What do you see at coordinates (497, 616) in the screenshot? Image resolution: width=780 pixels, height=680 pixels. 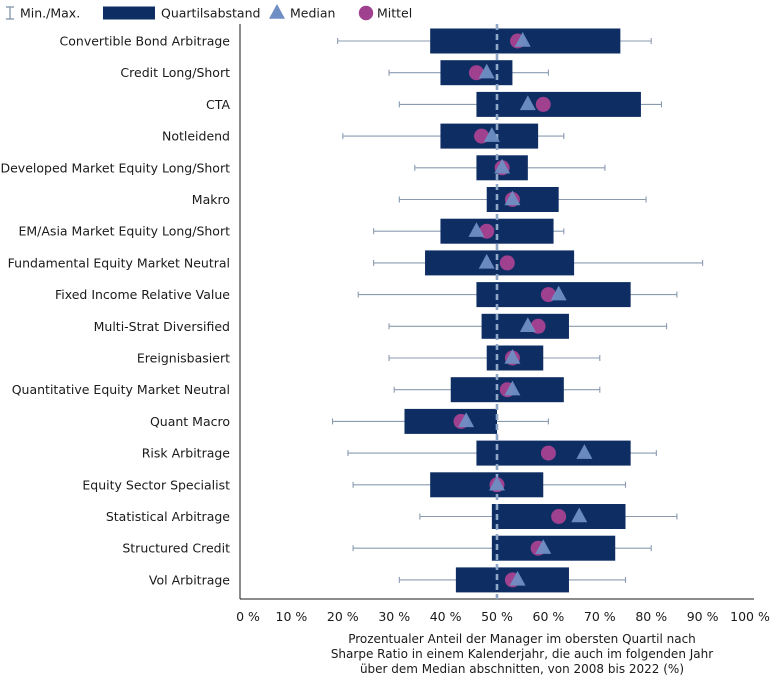 I see `x-tick-label: 50 %` at bounding box center [497, 616].